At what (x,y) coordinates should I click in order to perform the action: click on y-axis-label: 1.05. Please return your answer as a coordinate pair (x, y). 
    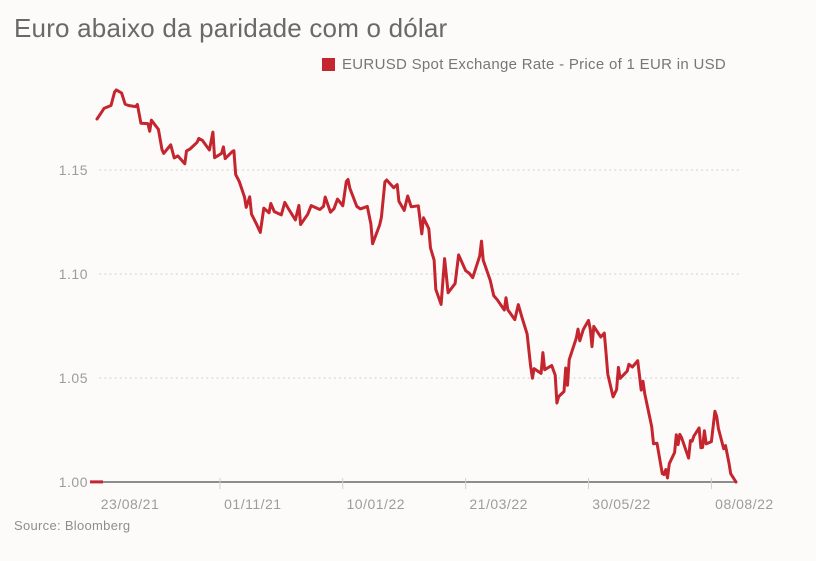
    Looking at the image, I should click on (73, 378).